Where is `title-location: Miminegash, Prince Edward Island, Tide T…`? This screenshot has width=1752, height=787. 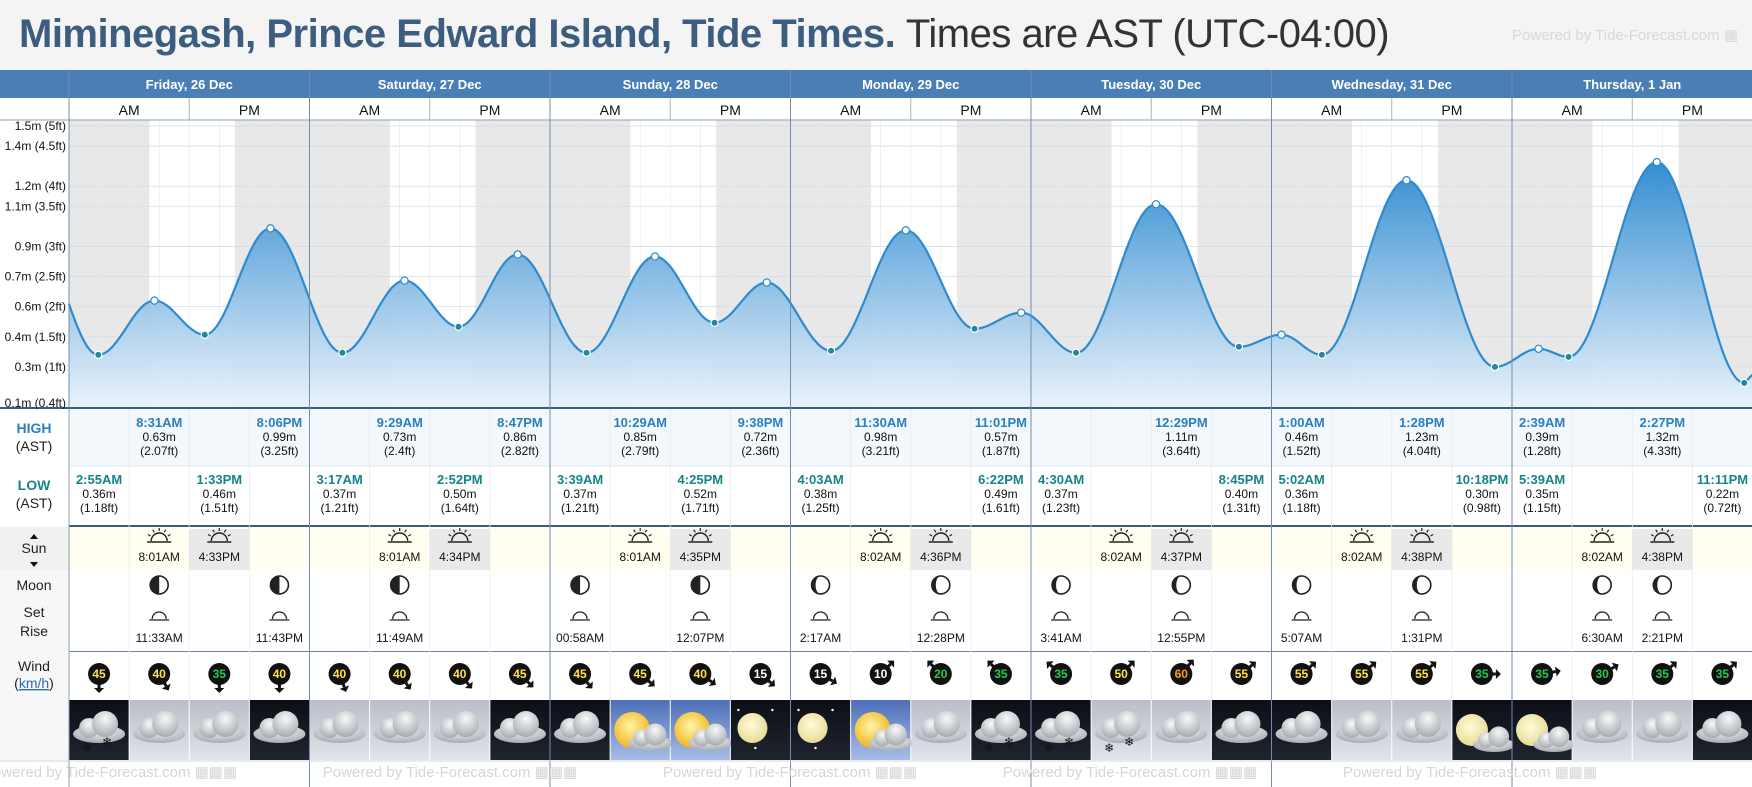 title-location: Miminegash, Prince Edward Island, Tide T… is located at coordinates (457, 34).